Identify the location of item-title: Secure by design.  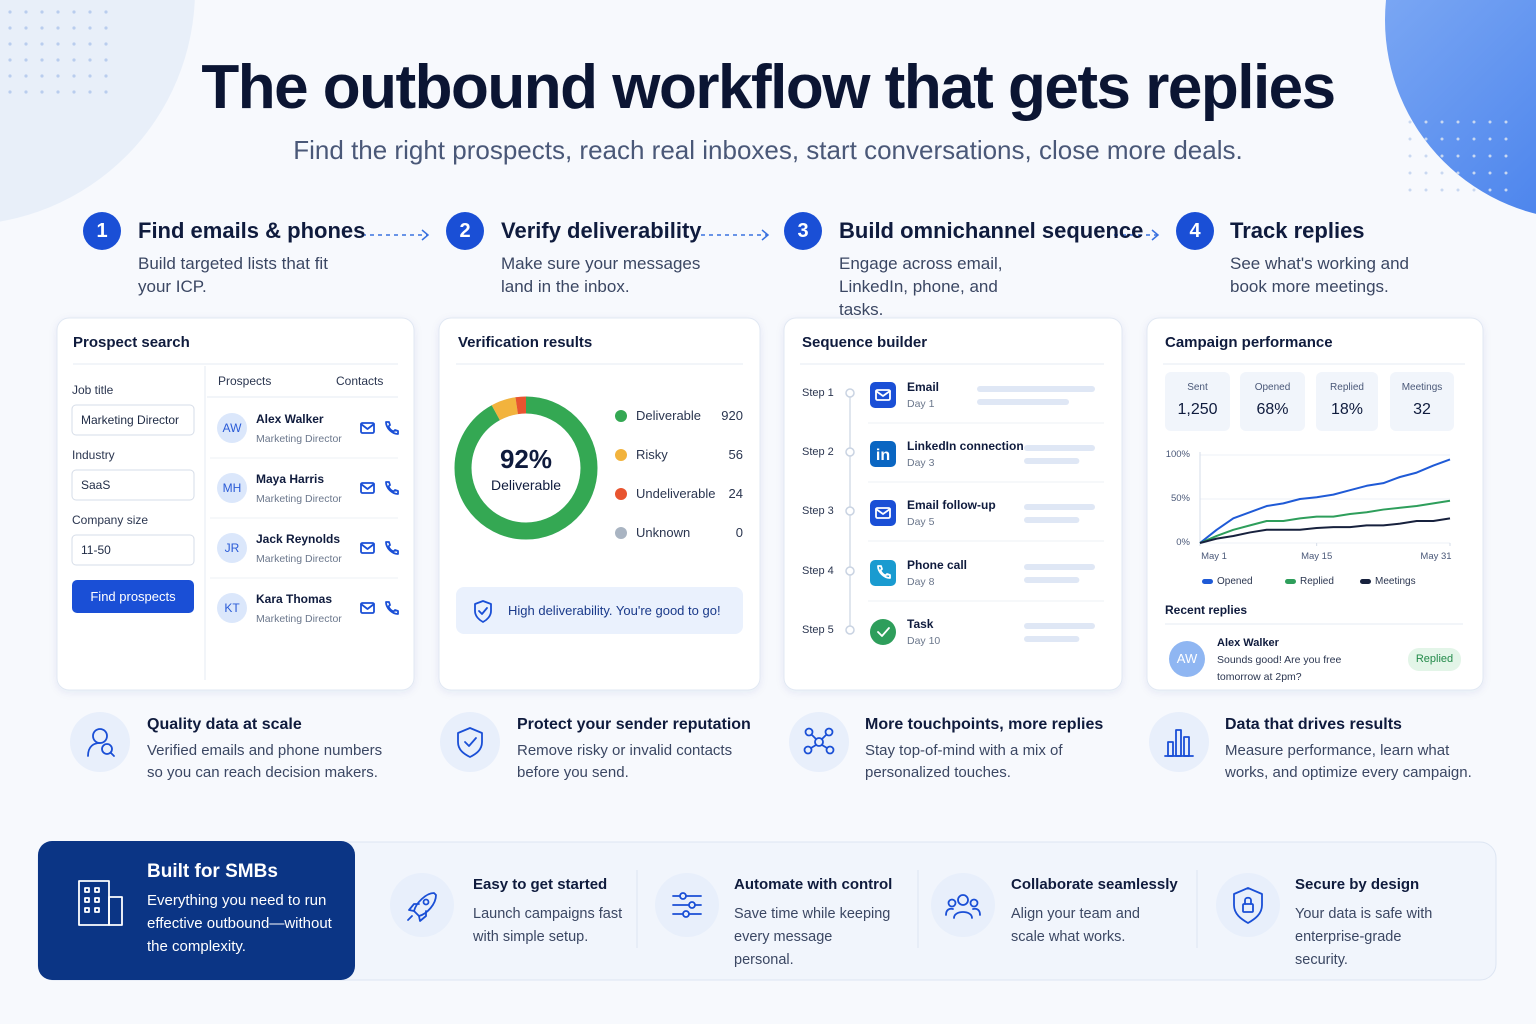
(1357, 884).